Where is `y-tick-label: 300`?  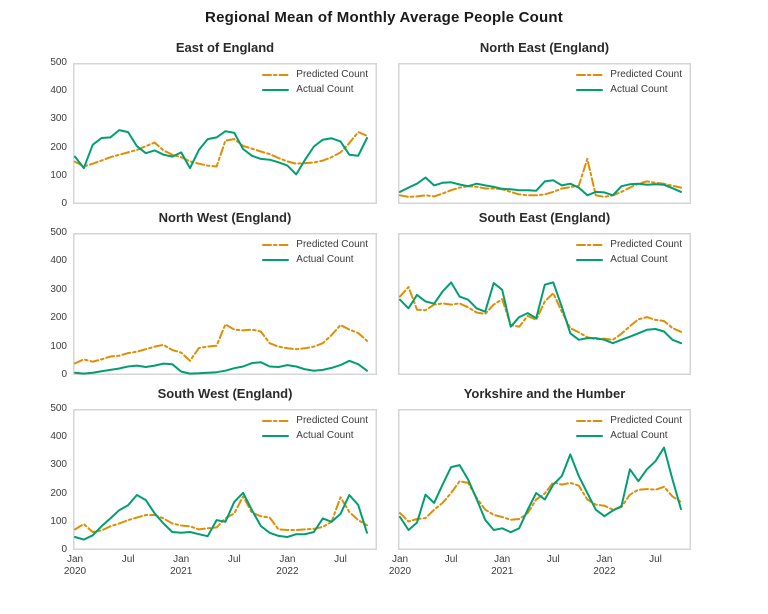
y-tick-label: 300 is located at coordinates (58, 465).